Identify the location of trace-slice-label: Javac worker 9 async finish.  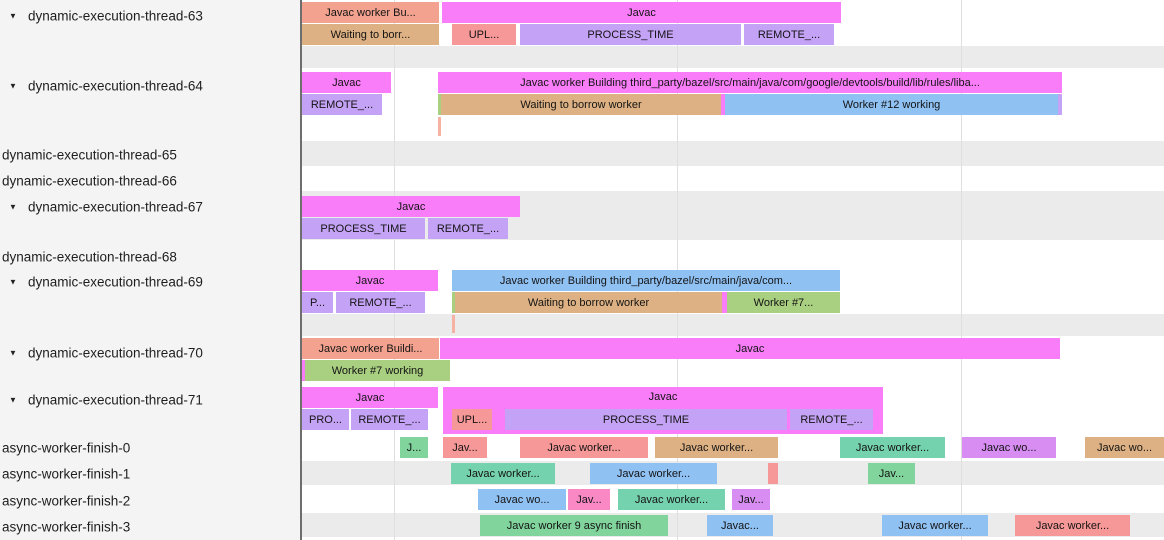
(574, 525).